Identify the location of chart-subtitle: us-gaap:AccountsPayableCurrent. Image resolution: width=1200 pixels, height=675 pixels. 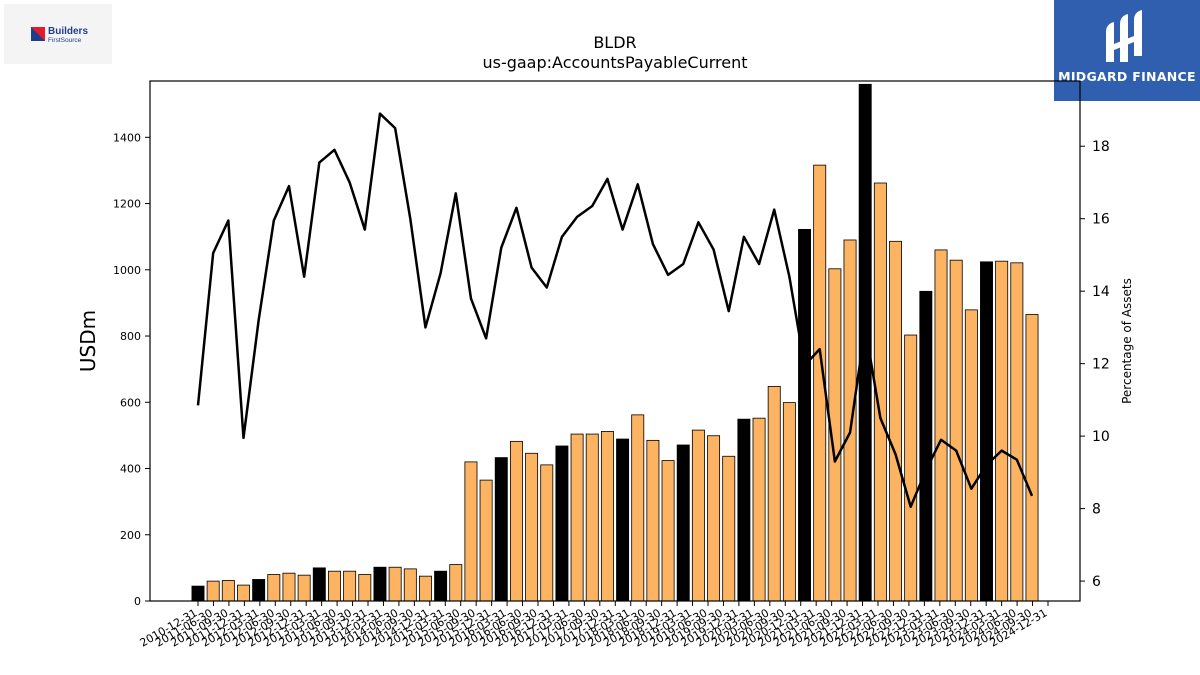
(614, 62).